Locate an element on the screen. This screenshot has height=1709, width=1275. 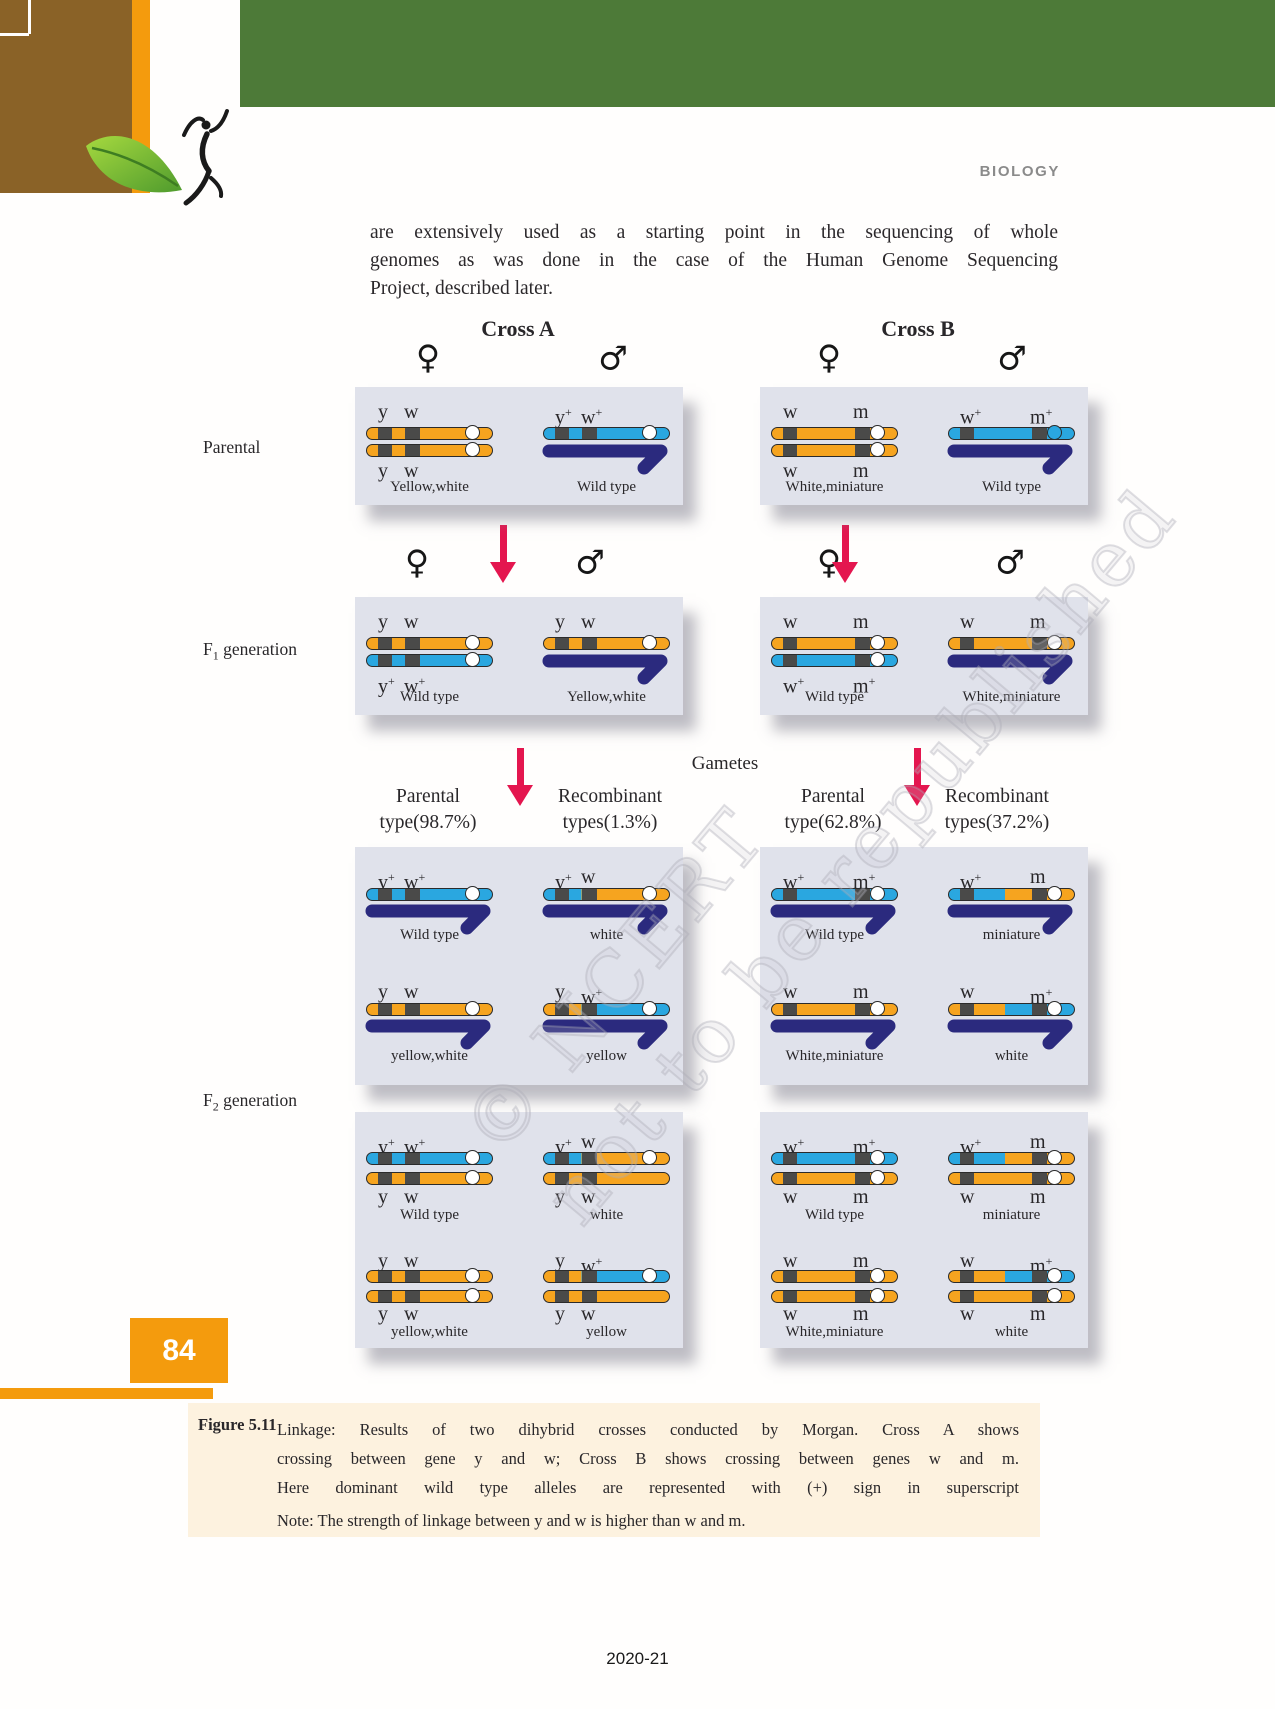
chromosome-group: w m w m White,miniature is located at coordinates (846, 446).